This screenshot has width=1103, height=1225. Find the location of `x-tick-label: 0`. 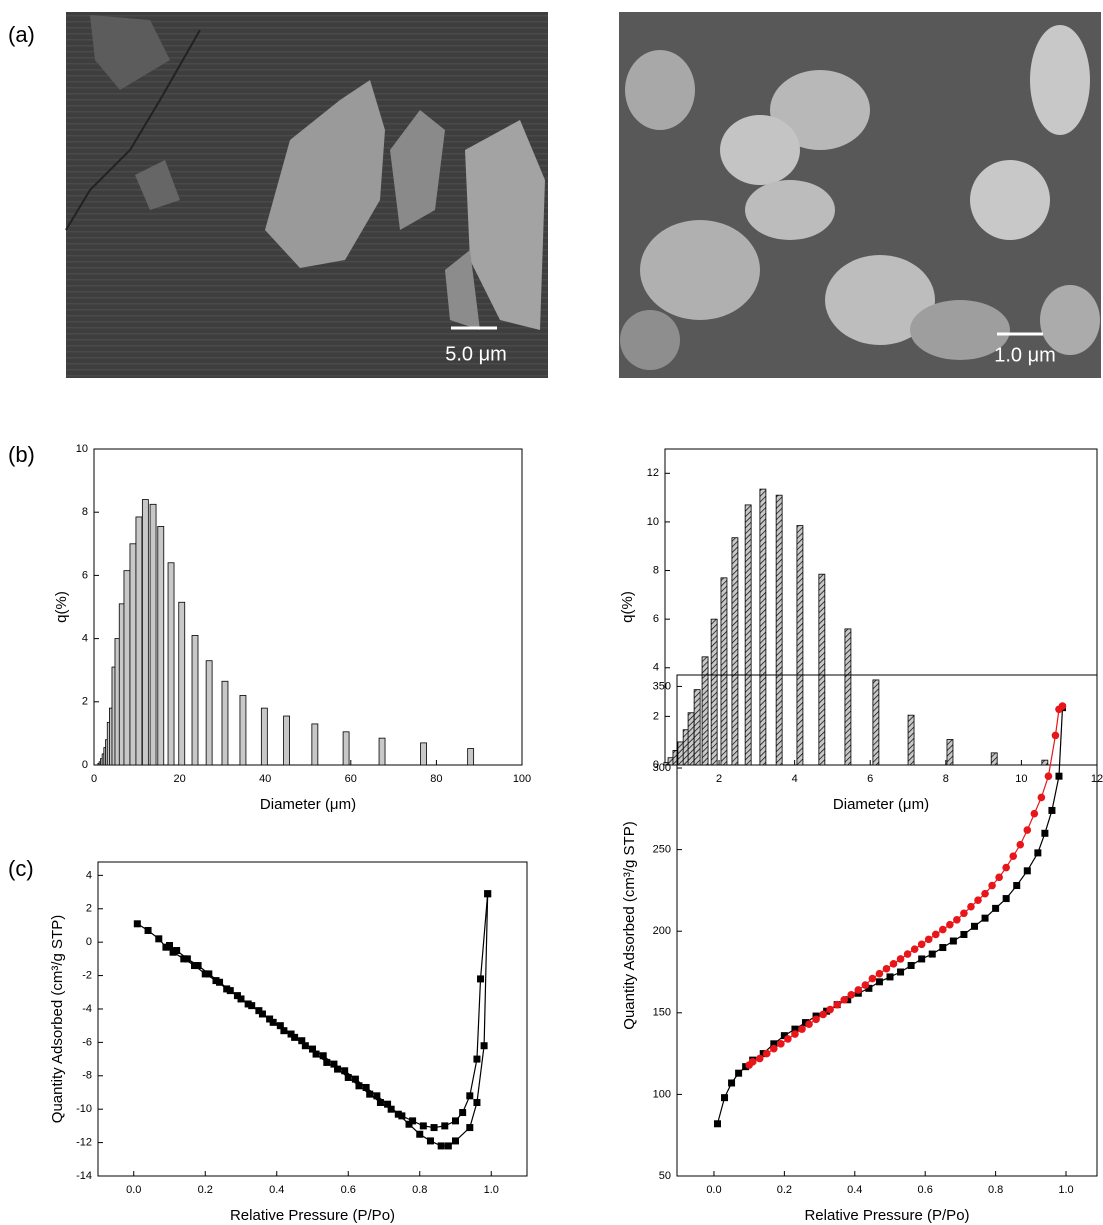

x-tick-label: 0 is located at coordinates (94, 779).